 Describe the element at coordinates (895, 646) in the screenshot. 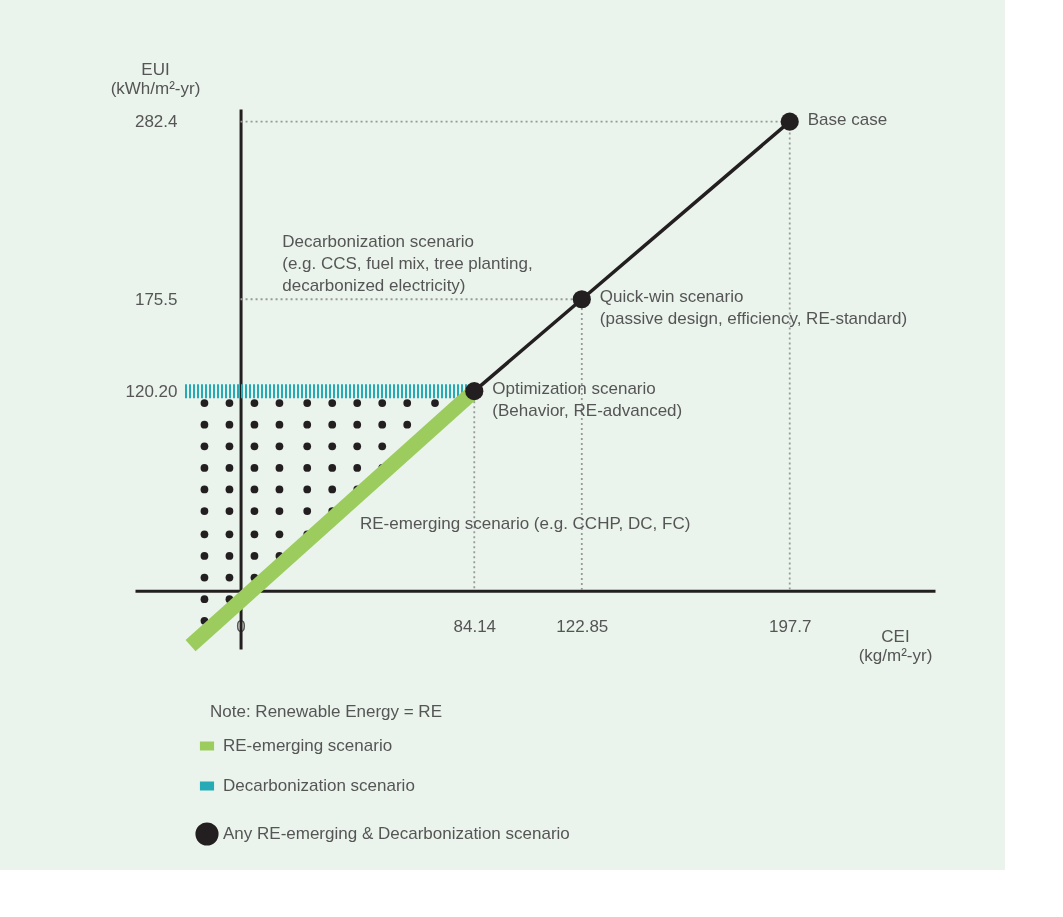

I see `x-axis-title: CEI (kg/m²-yr)` at that location.